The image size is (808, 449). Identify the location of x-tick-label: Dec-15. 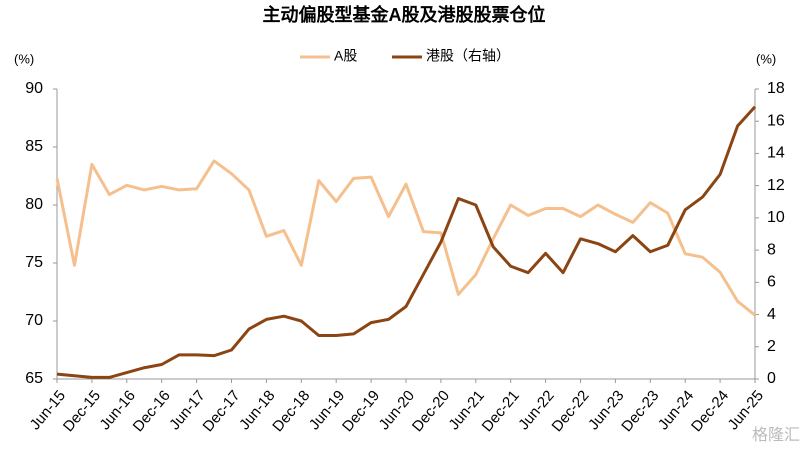
(82, 411).